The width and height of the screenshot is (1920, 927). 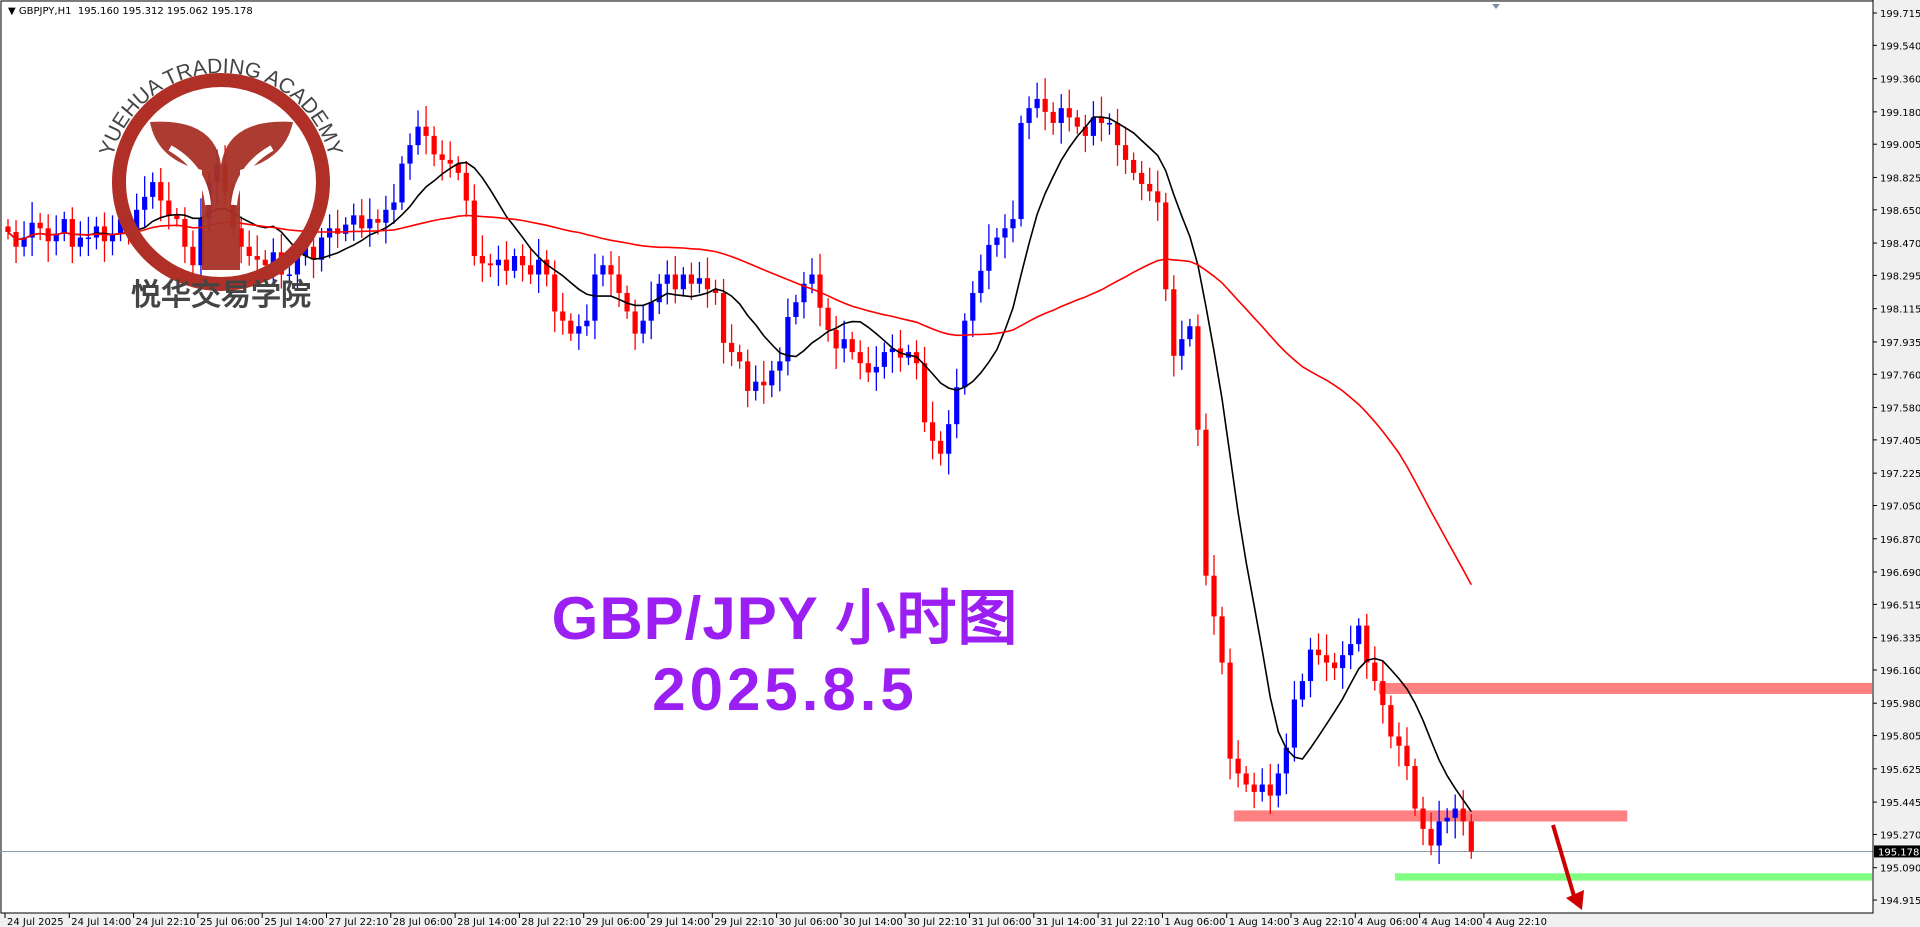 What do you see at coordinates (45, 11) in the screenshot?
I see `symbol-label: GBPJPY,H1` at bounding box center [45, 11].